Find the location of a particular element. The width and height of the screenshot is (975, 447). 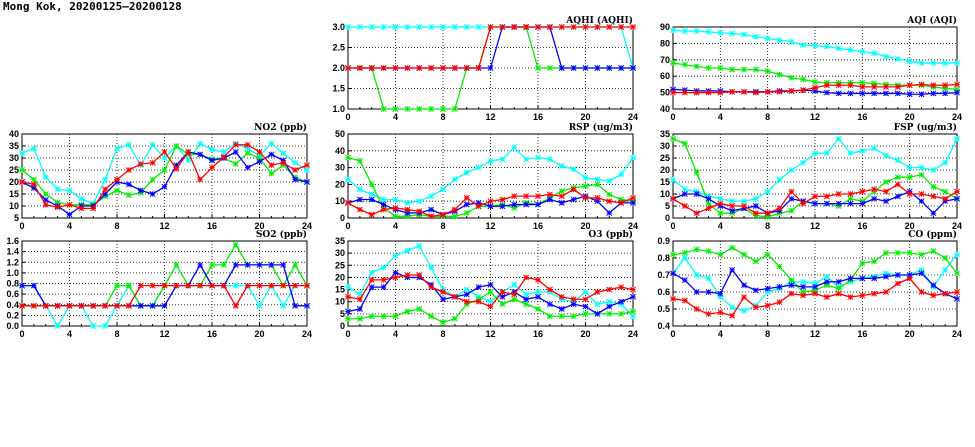

x-tick-label: 0 is located at coordinates (21, 334).